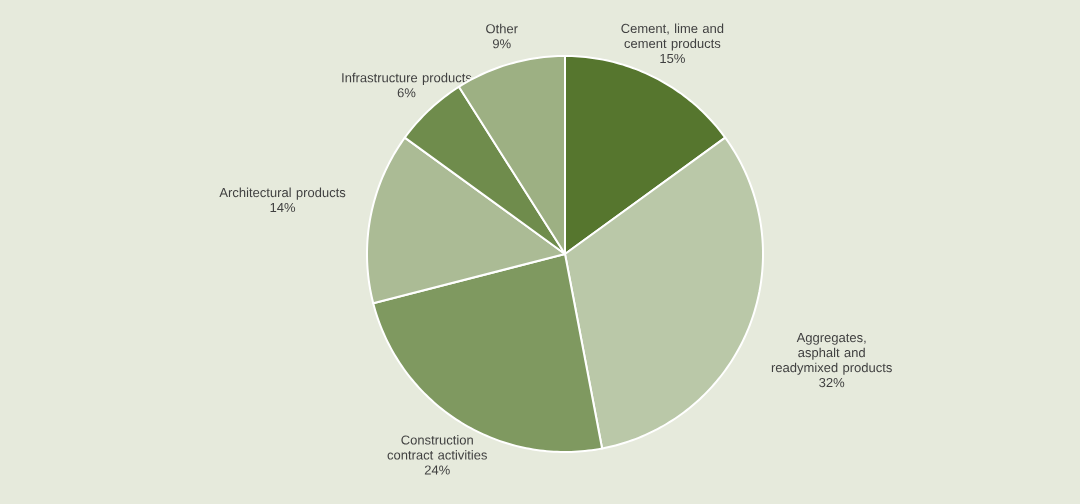  What do you see at coordinates (501, 44) in the screenshot?
I see `data-label: 9%` at bounding box center [501, 44].